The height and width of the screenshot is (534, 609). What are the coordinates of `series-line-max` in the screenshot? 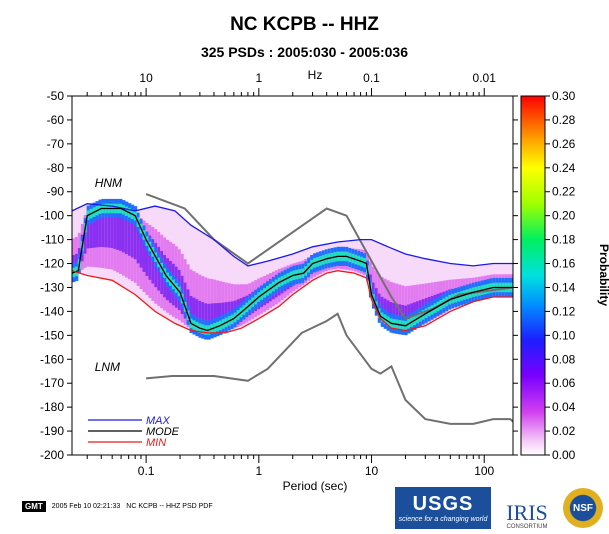 It's located at (292, 235).